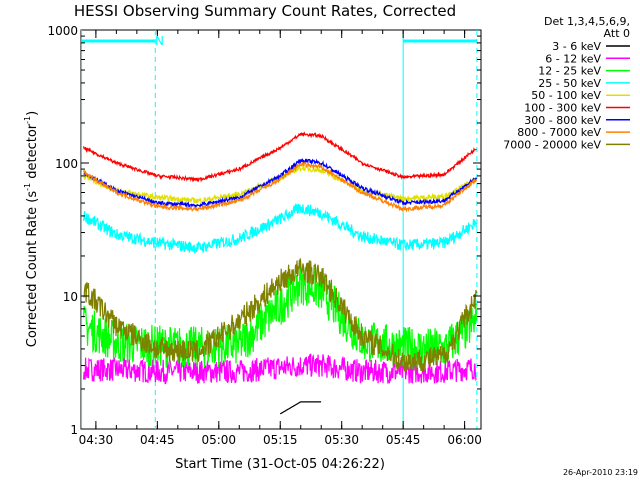 The height and width of the screenshot is (480, 640). Describe the element at coordinates (403, 440) in the screenshot. I see `x-tick-label: 05:45` at that location.